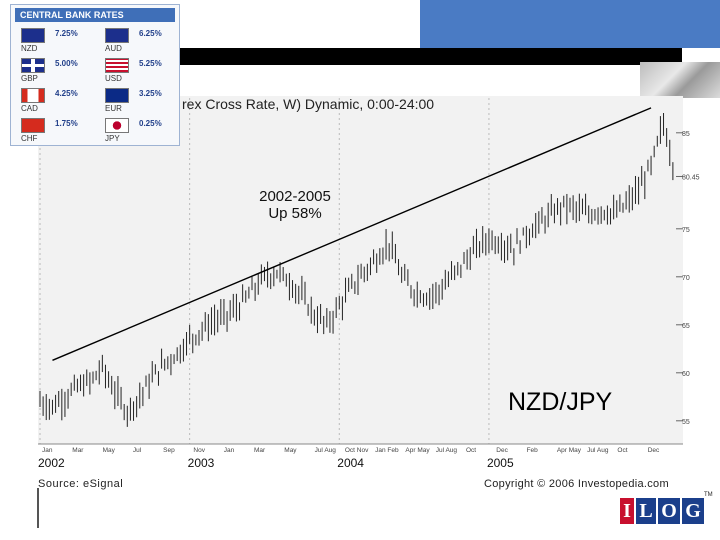 The image size is (720, 540). I want to click on y-tick-label: 55, so click(686, 422).